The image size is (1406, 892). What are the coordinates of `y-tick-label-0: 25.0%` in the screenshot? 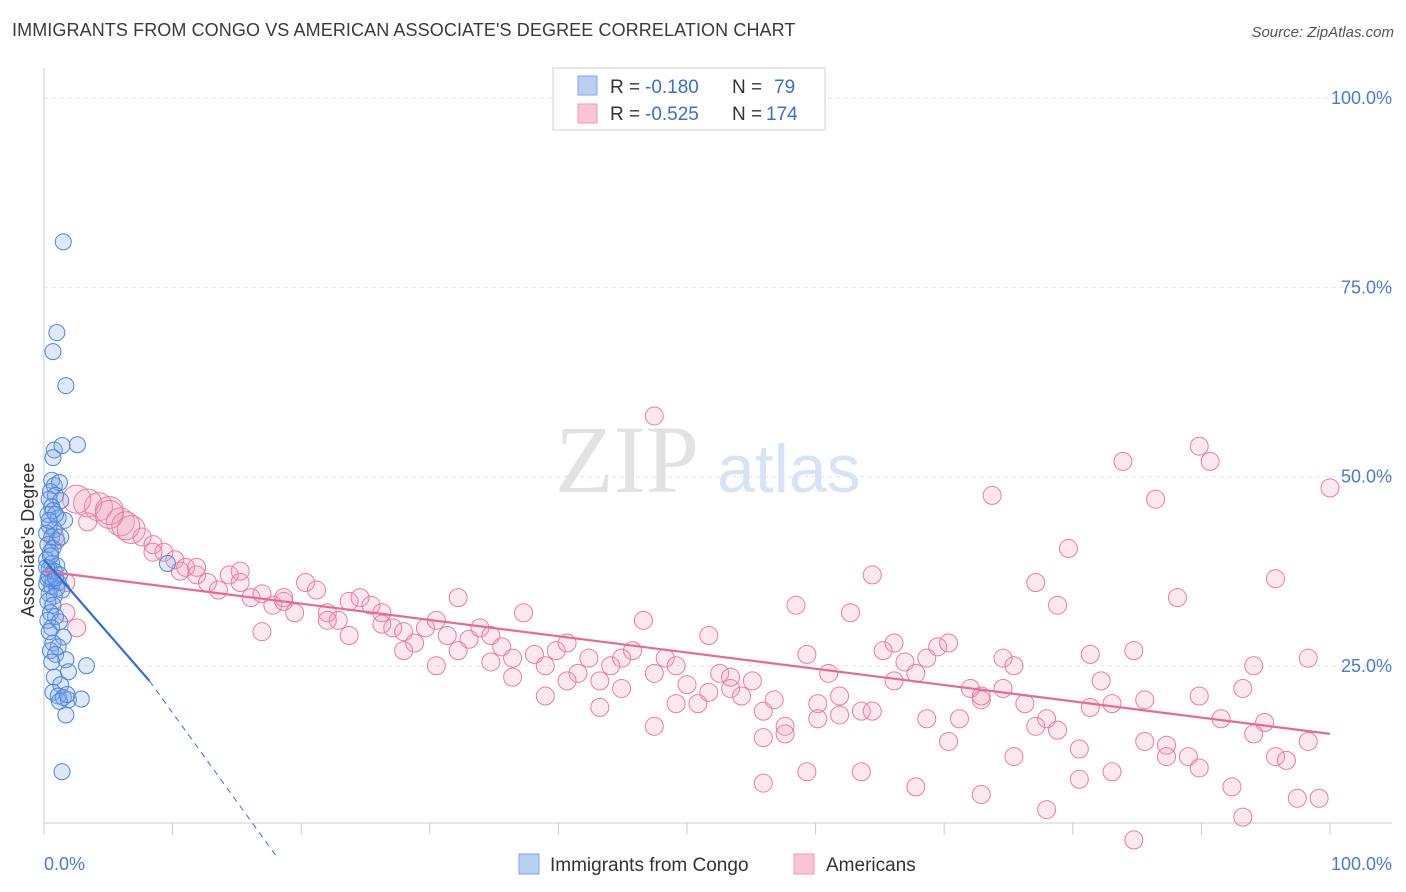 It's located at (1366, 666).